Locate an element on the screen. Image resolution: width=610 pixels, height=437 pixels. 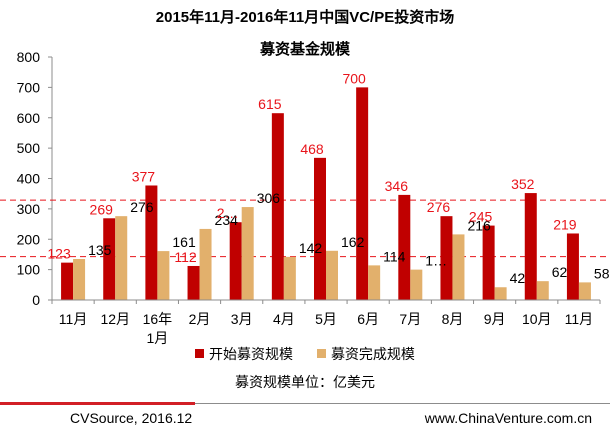
data-label-start: 615 is located at coordinates (270, 104).